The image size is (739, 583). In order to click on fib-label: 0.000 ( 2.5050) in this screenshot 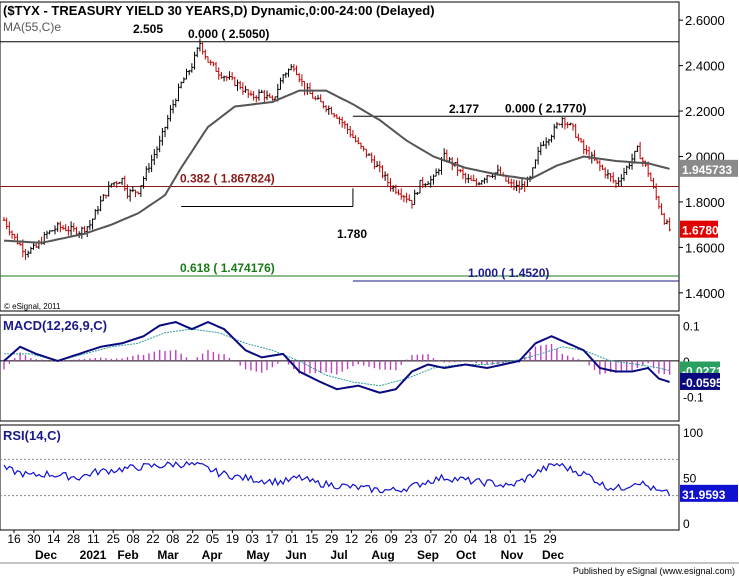, I will do `click(228, 34)`.